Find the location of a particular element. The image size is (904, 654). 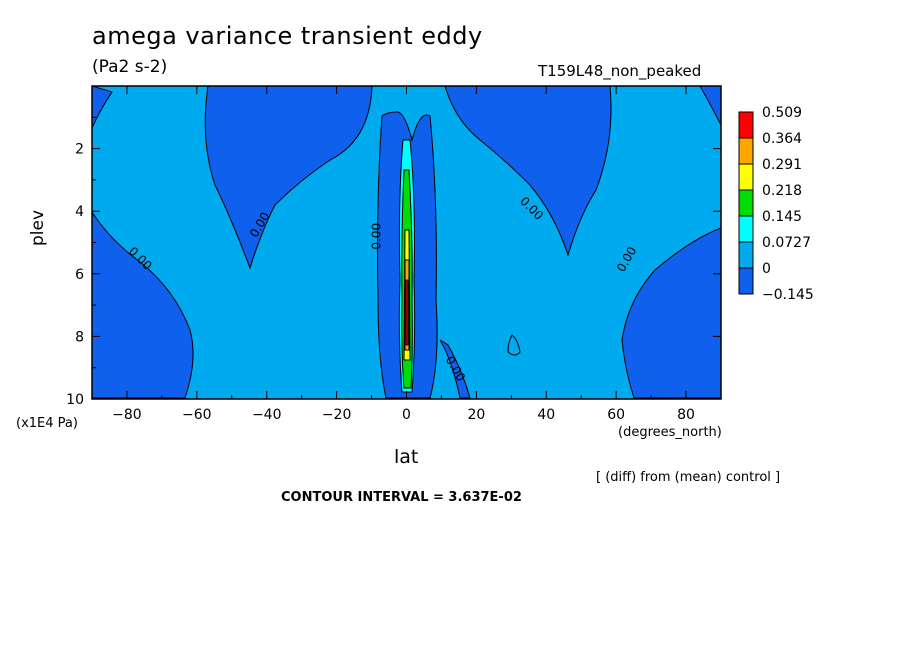

run-name: T159L48_non_peaked is located at coordinates (620, 71).